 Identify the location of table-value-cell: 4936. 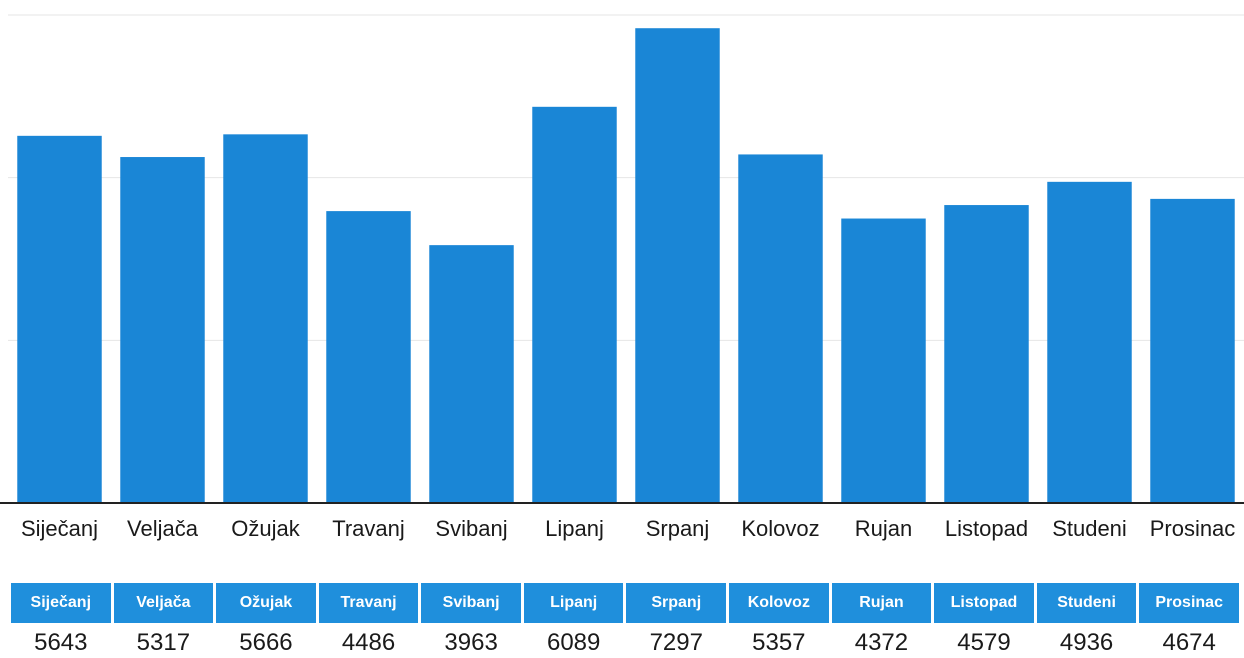
(1086, 642).